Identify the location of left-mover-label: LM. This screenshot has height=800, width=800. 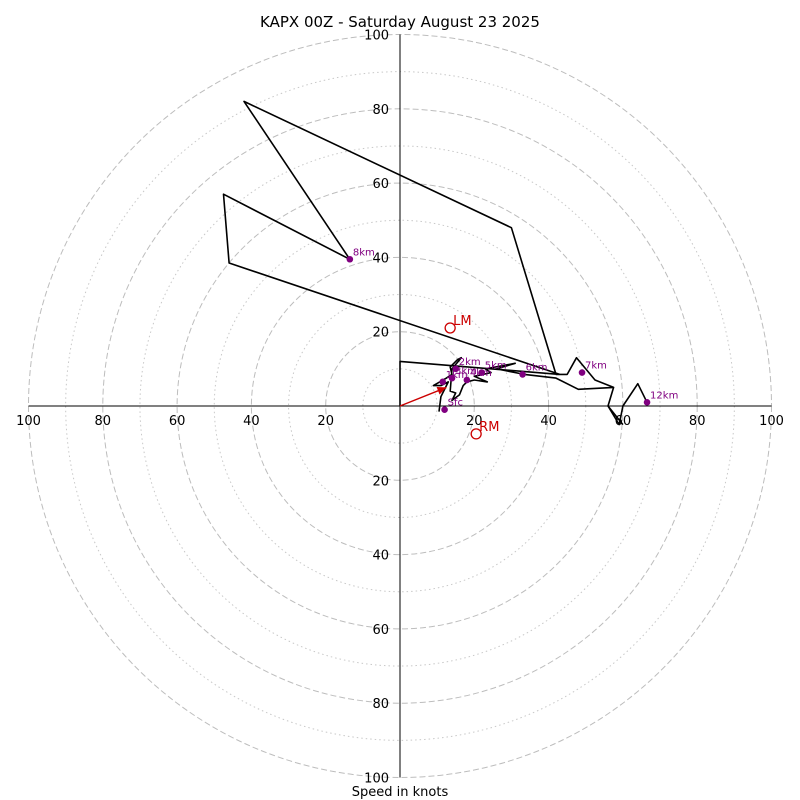
(462, 321).